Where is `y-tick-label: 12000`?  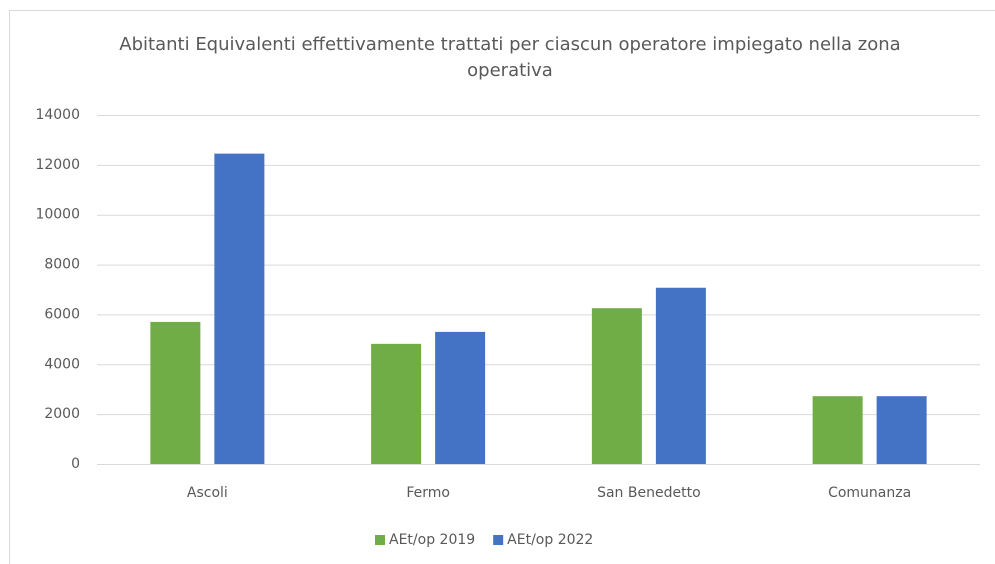 y-tick-label: 12000 is located at coordinates (57, 165).